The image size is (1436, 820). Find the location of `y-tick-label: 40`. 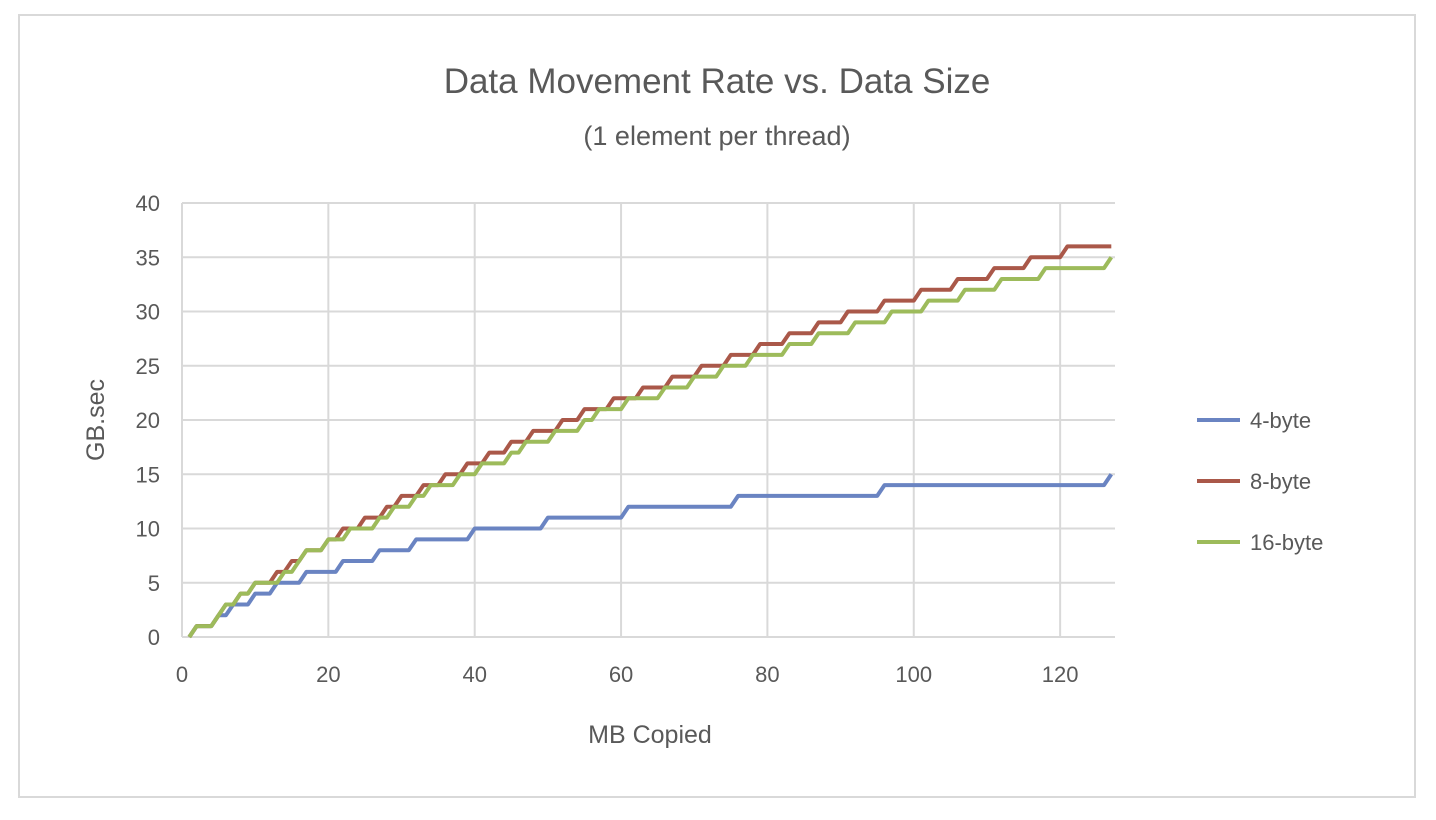

y-tick-label: 40 is located at coordinates (148, 203).